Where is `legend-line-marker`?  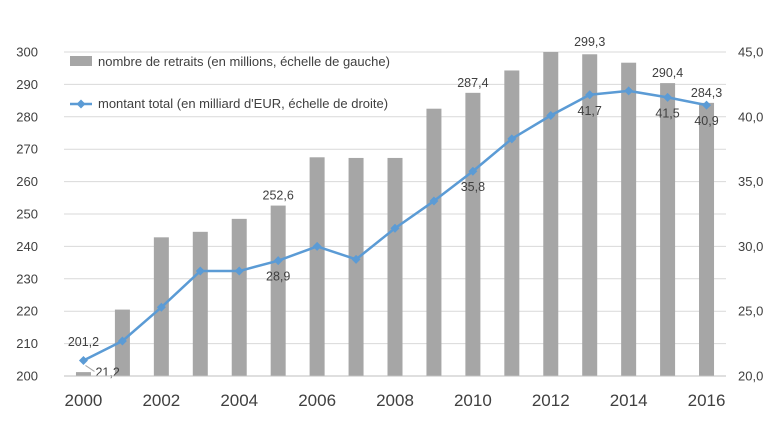
legend-line-marker is located at coordinates (81, 104).